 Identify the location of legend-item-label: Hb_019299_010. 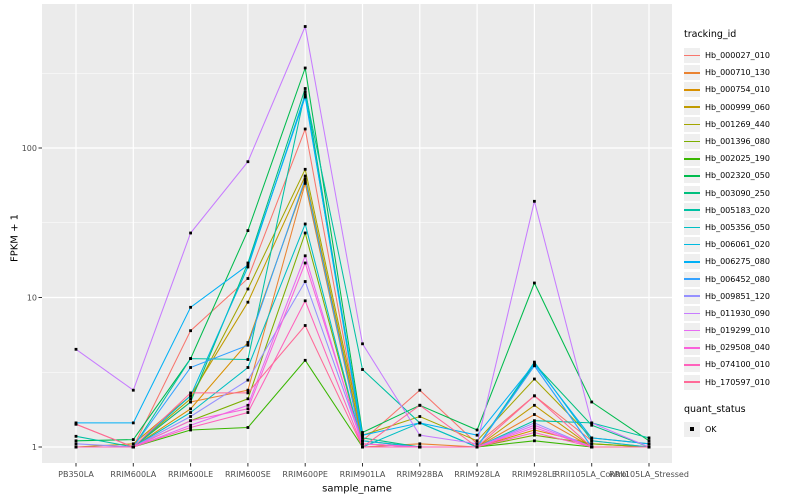
(737, 331).